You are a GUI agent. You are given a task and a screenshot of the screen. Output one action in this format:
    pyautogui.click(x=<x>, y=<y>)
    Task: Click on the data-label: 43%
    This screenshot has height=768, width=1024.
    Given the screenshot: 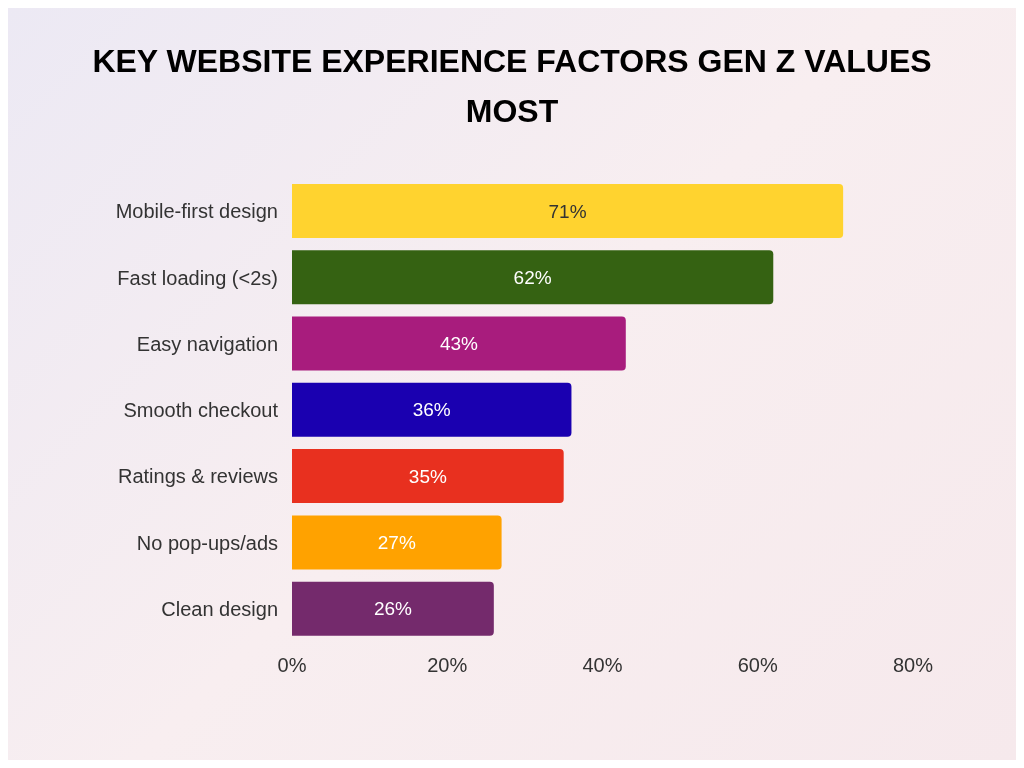 What is the action you would take?
    pyautogui.click(x=459, y=344)
    